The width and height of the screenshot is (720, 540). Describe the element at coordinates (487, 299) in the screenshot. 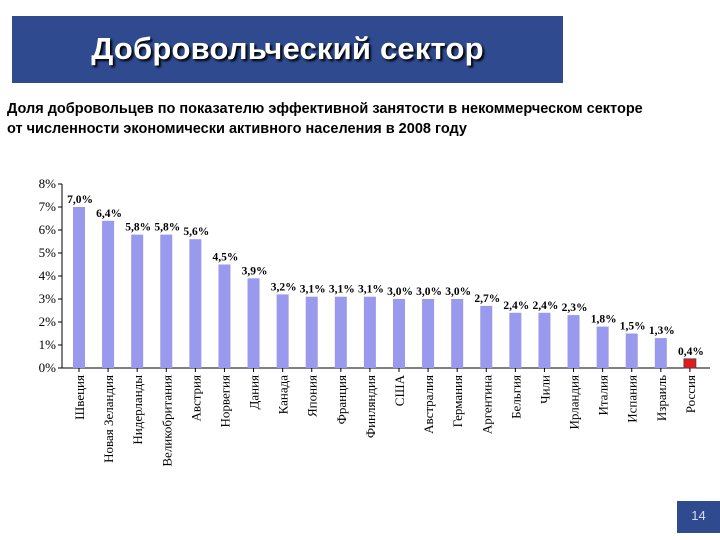

I see `data-label: 2,7%` at that location.